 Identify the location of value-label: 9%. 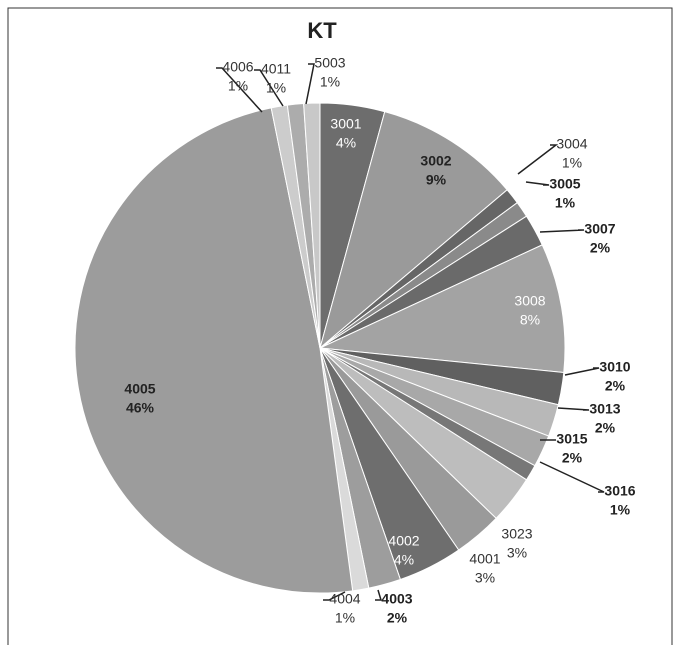
(436, 180).